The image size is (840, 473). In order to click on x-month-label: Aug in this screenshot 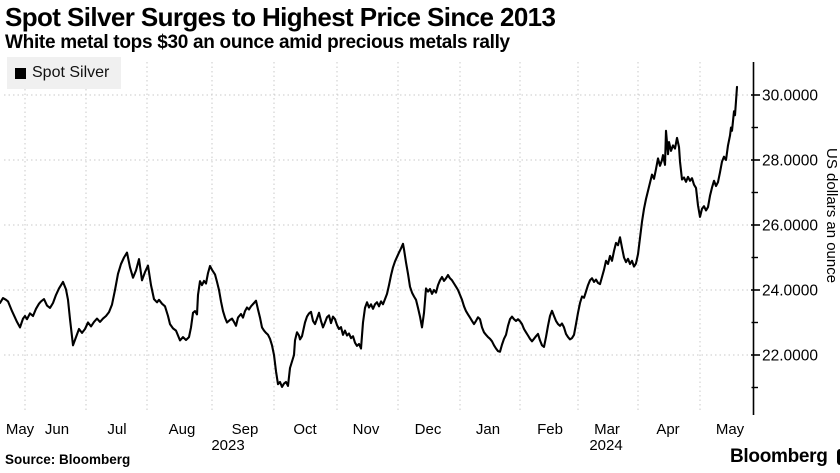, I will do `click(182, 429)`.